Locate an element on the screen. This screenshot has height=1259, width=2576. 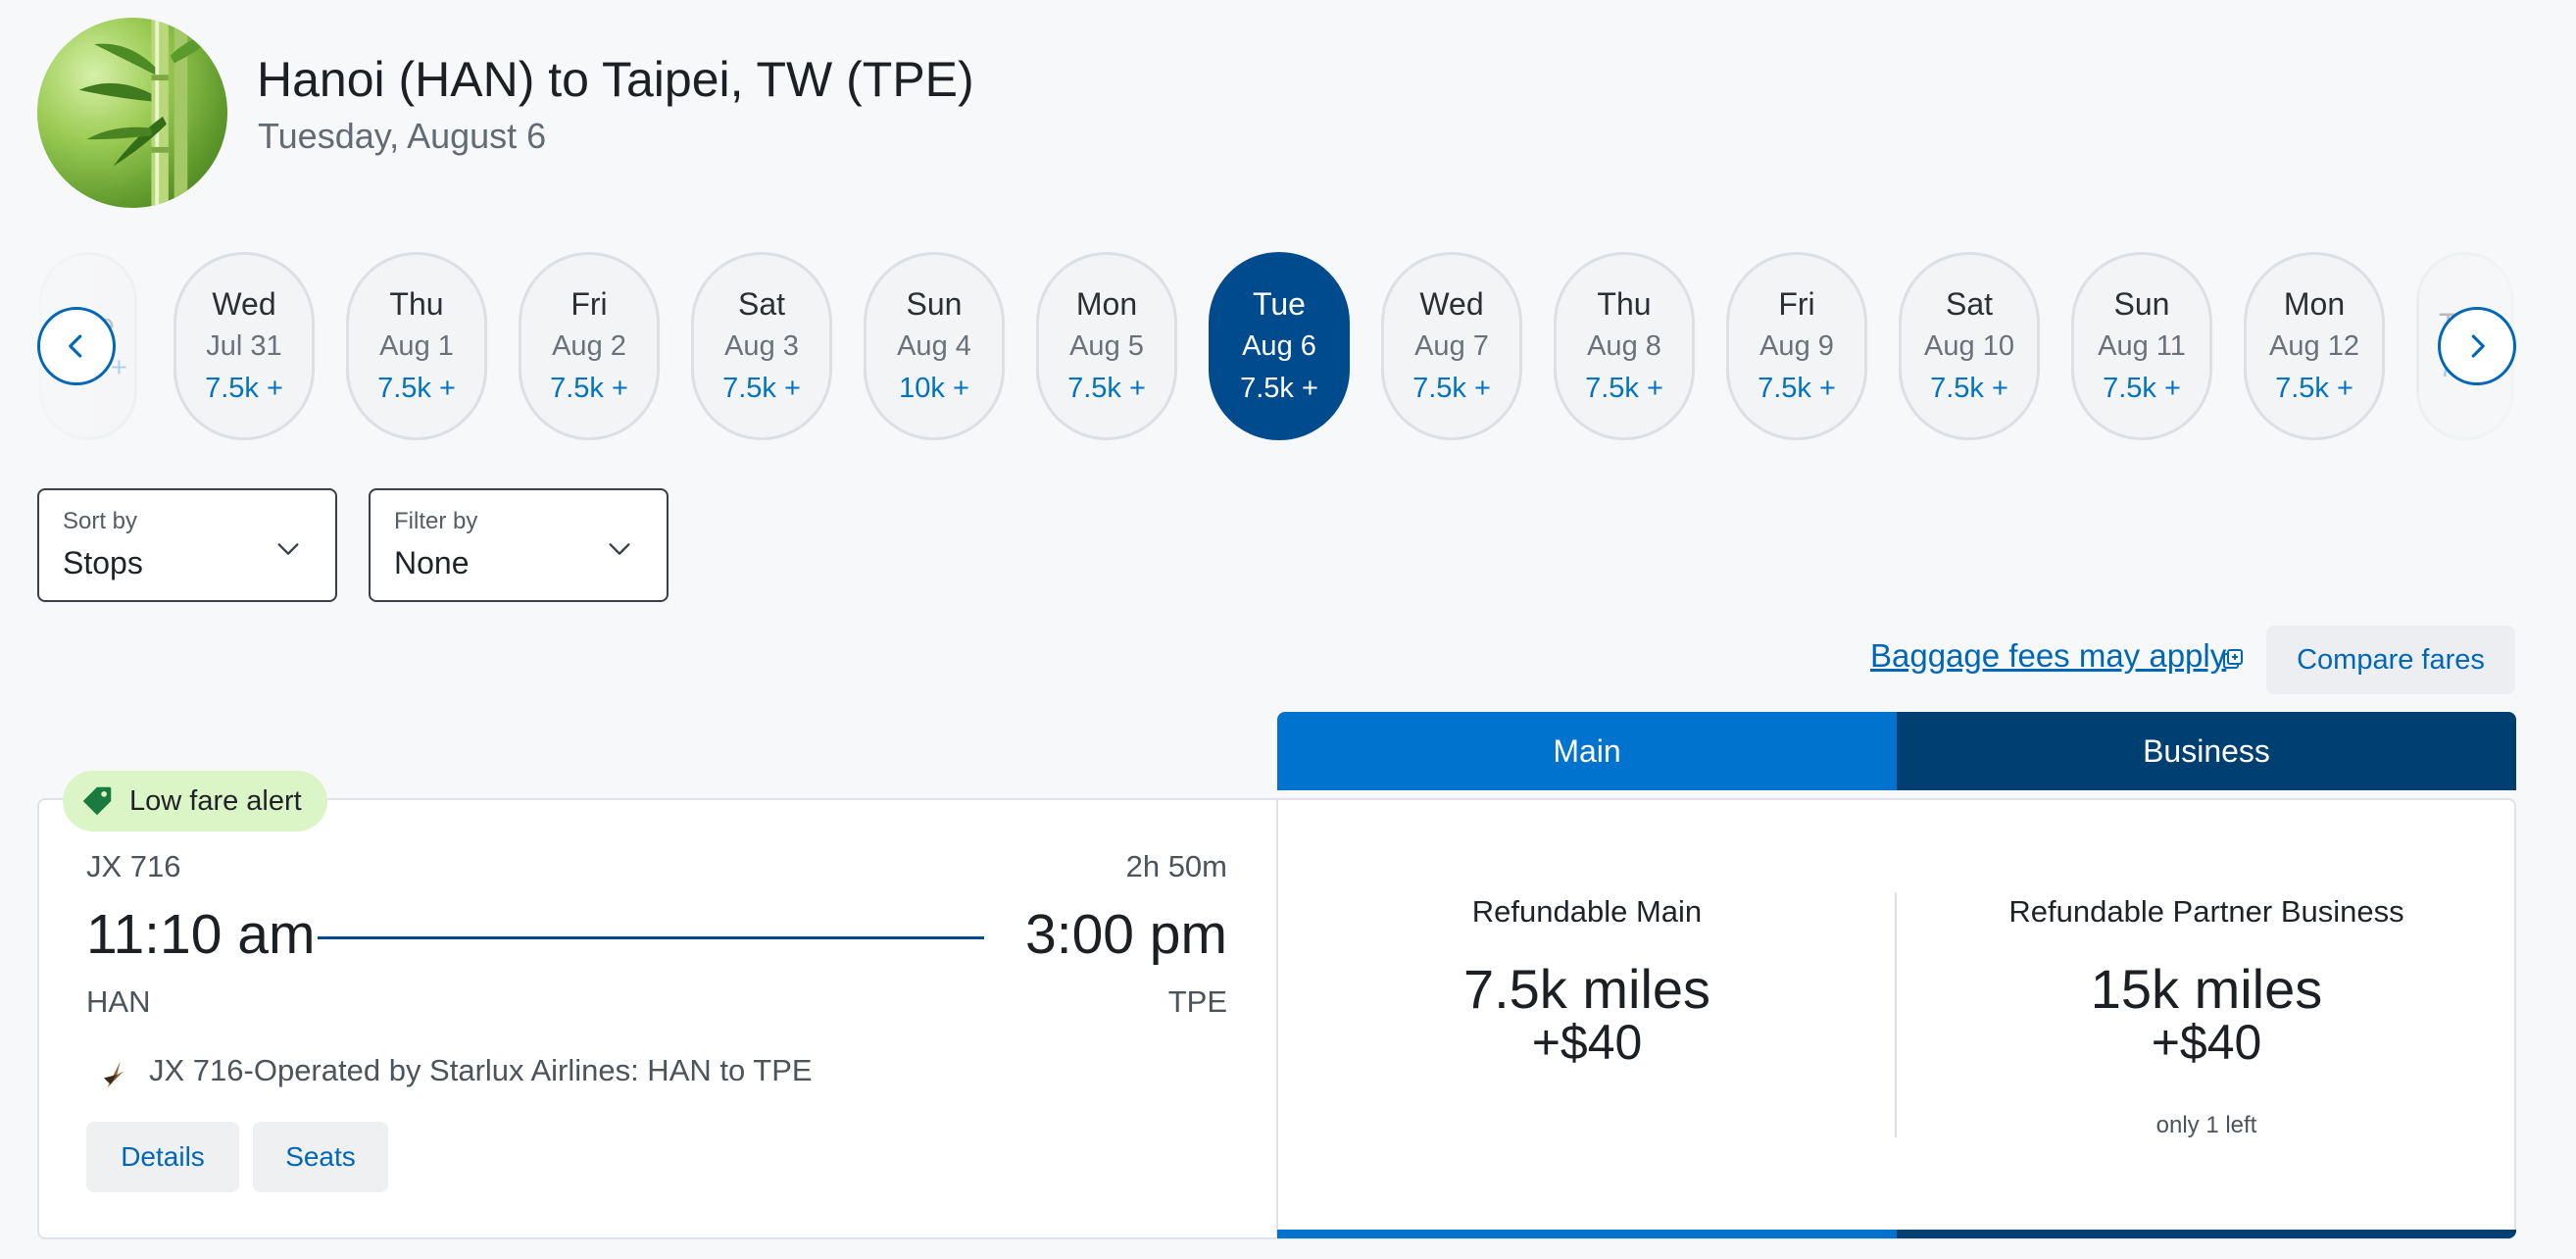
filter-by-label: Filter by is located at coordinates (436, 521).